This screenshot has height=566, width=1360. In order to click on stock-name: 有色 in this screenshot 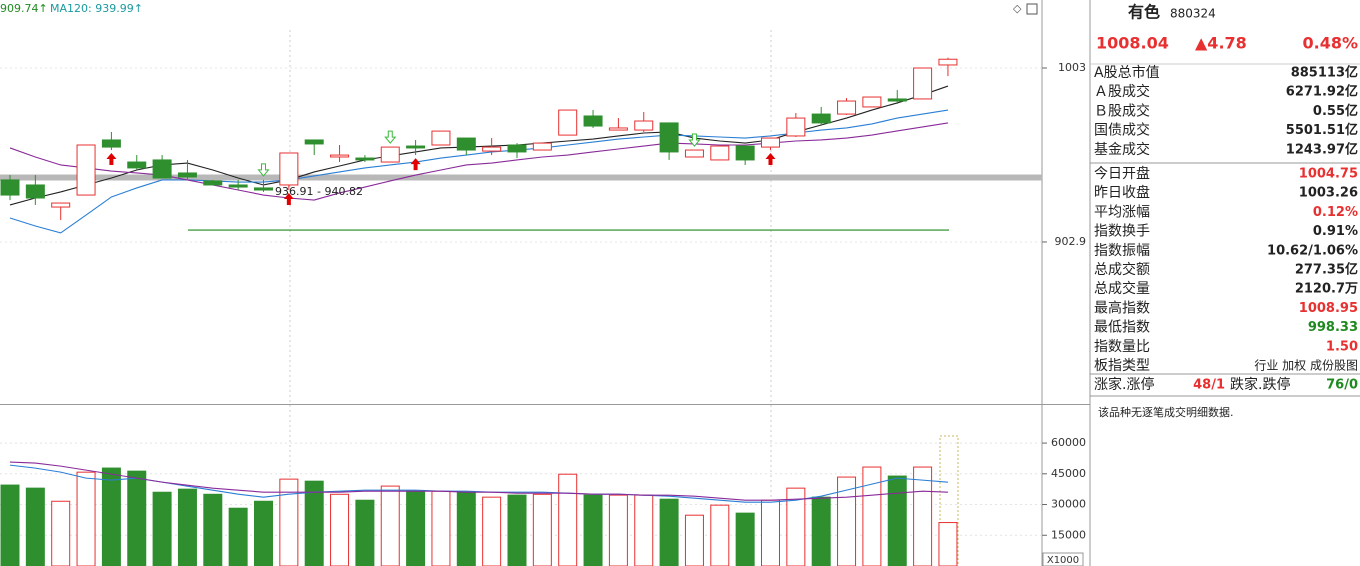, I will do `click(1144, 12)`.